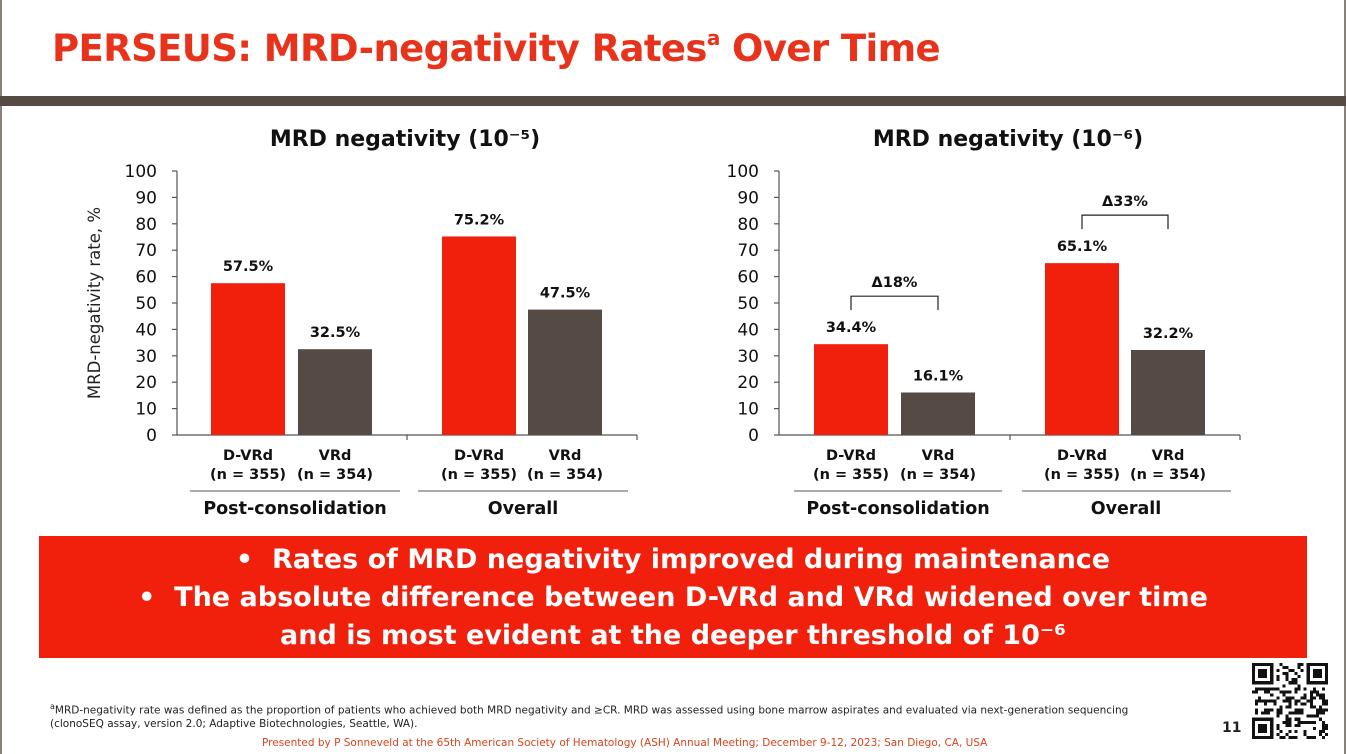 The height and width of the screenshot is (754, 1346). Describe the element at coordinates (146, 304) in the screenshot. I see `chart-1-y-tick-label: 50` at that location.